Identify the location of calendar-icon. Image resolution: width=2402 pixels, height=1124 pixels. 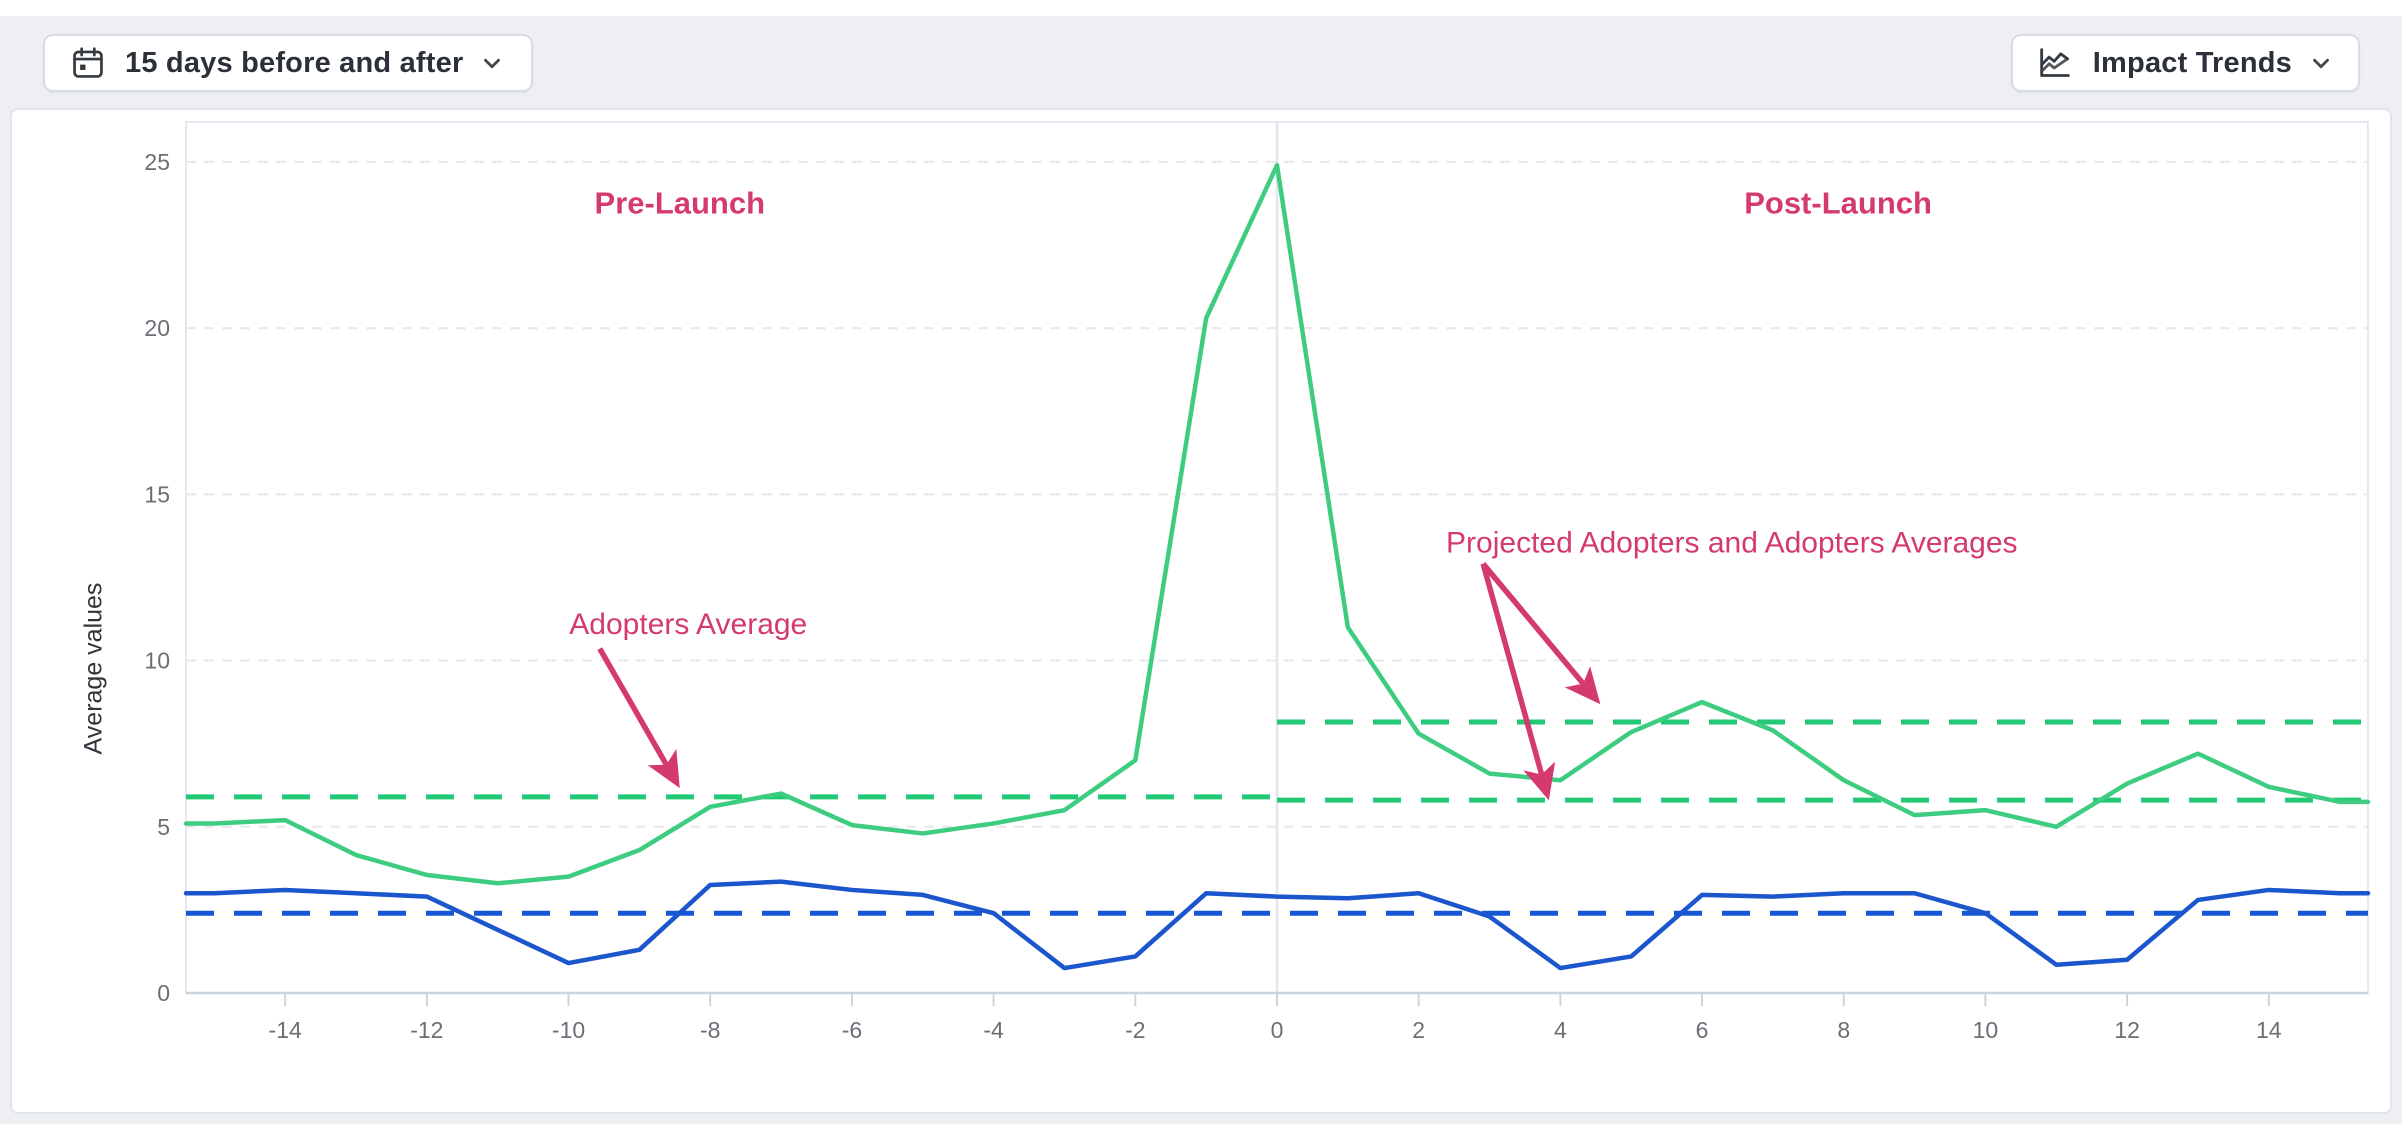
(88, 63).